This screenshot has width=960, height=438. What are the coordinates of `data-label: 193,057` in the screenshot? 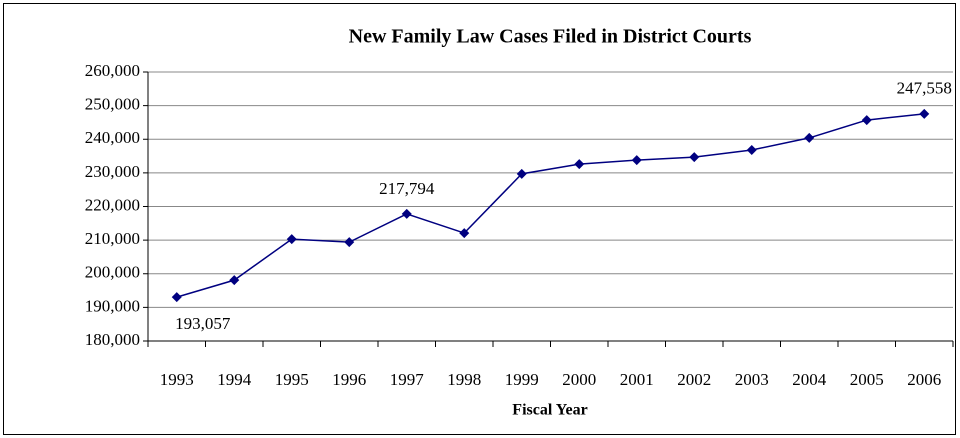 It's located at (203, 323).